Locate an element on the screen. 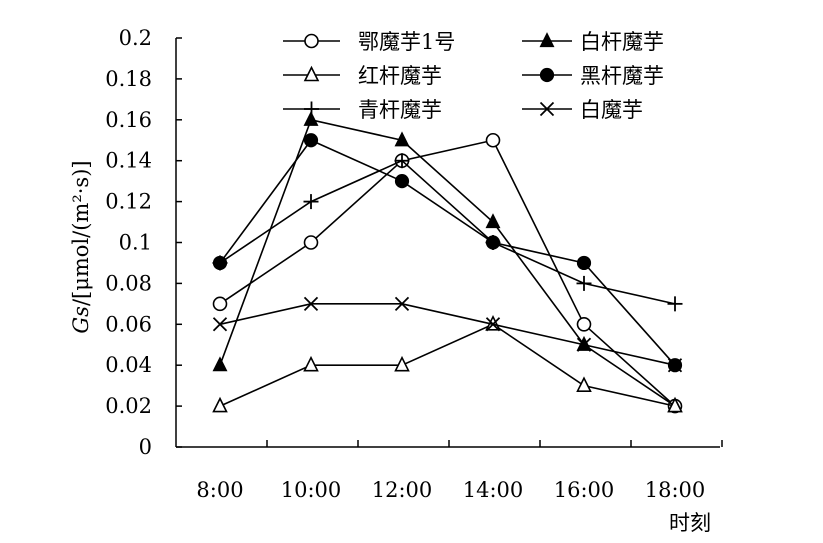 The image size is (823, 543). x-tick-label: 18:00 is located at coordinates (675, 490).